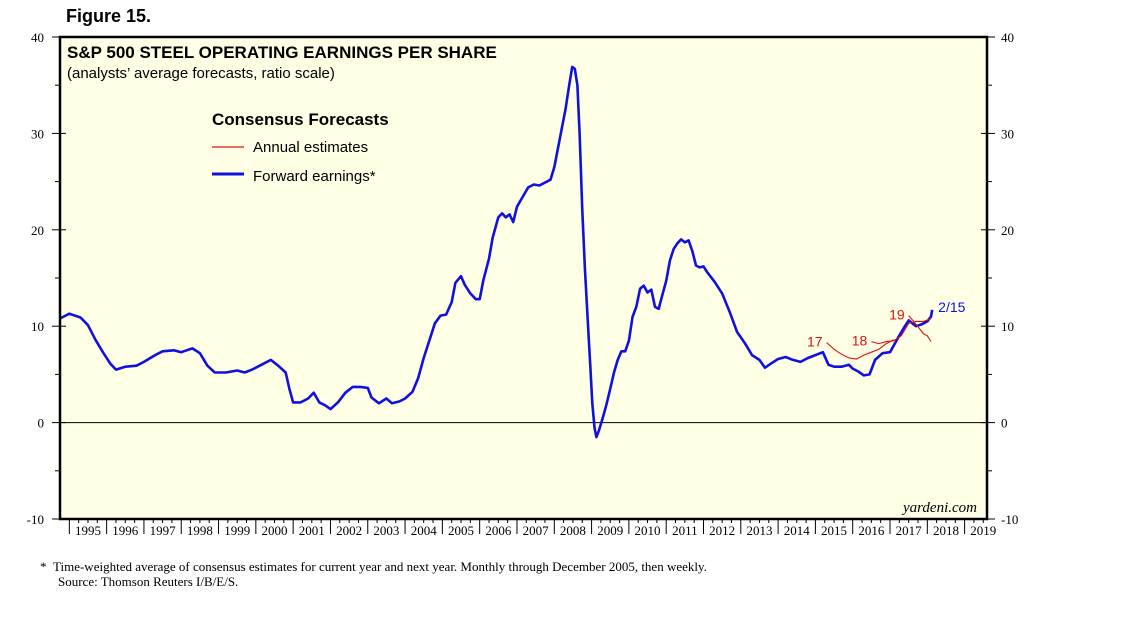 The image size is (1138, 621). Describe the element at coordinates (314, 176) in the screenshot. I see `legend-label-forward: Forward earnings*` at that location.